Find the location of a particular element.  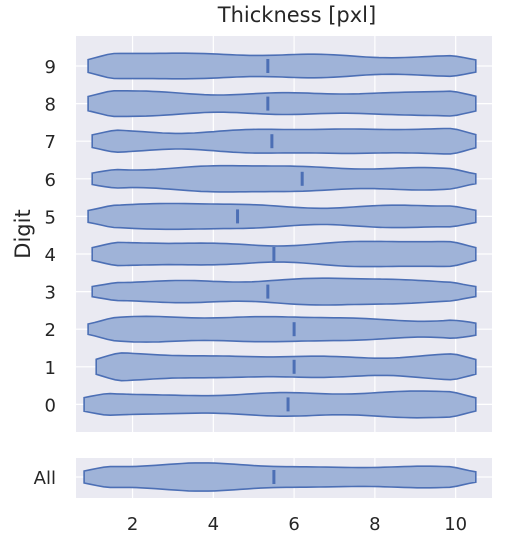

all-panel: All is located at coordinates (263, 478).